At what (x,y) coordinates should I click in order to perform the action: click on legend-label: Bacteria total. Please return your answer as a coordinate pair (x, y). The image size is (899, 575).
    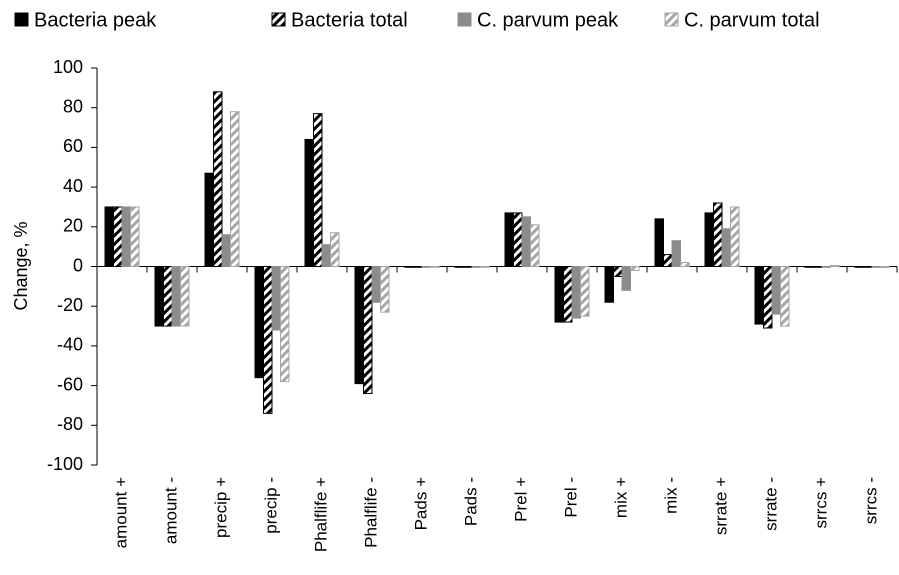
    Looking at the image, I should click on (349, 20).